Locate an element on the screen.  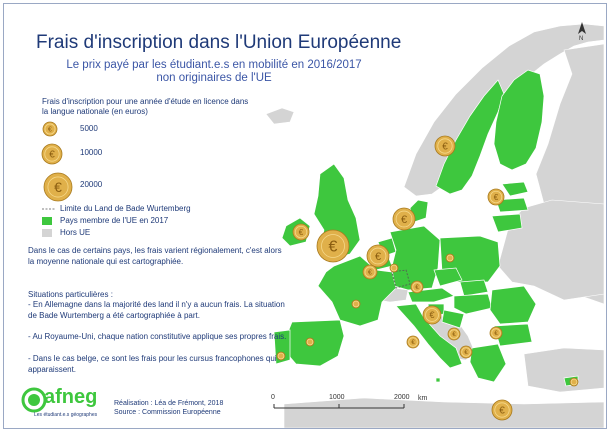
legend-boundary-label: Limite du Land de Bade Wurtemberg is located at coordinates (125, 208).